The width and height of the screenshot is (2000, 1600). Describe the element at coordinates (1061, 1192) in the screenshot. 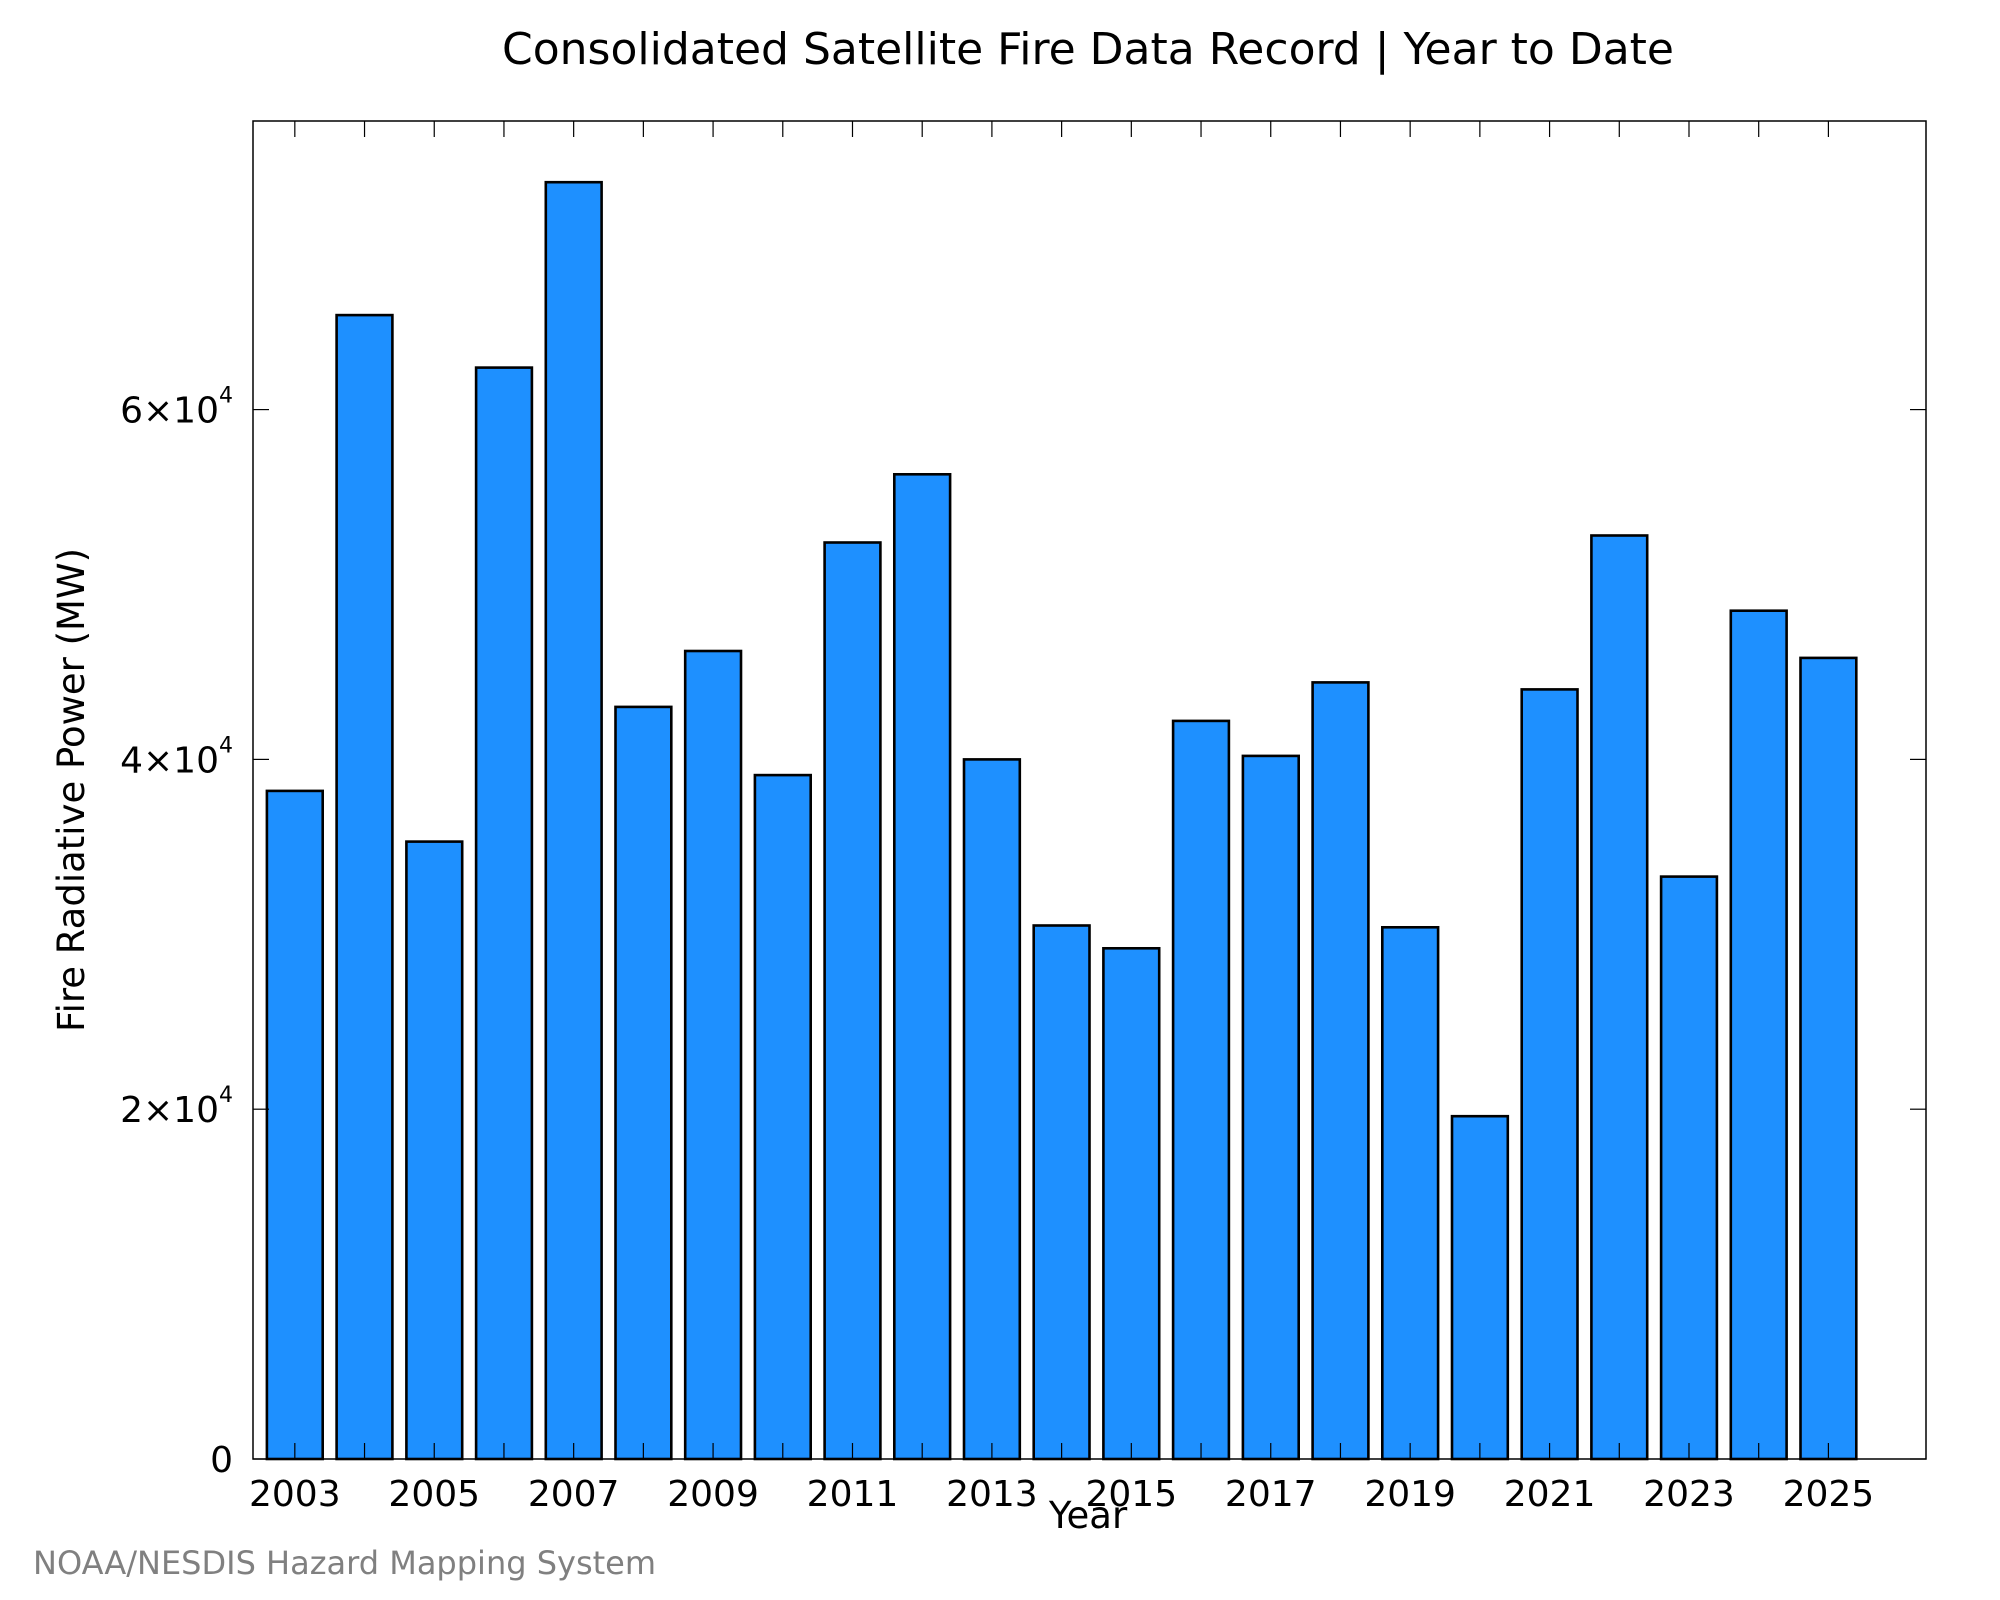

I see `bar-2014` at that location.